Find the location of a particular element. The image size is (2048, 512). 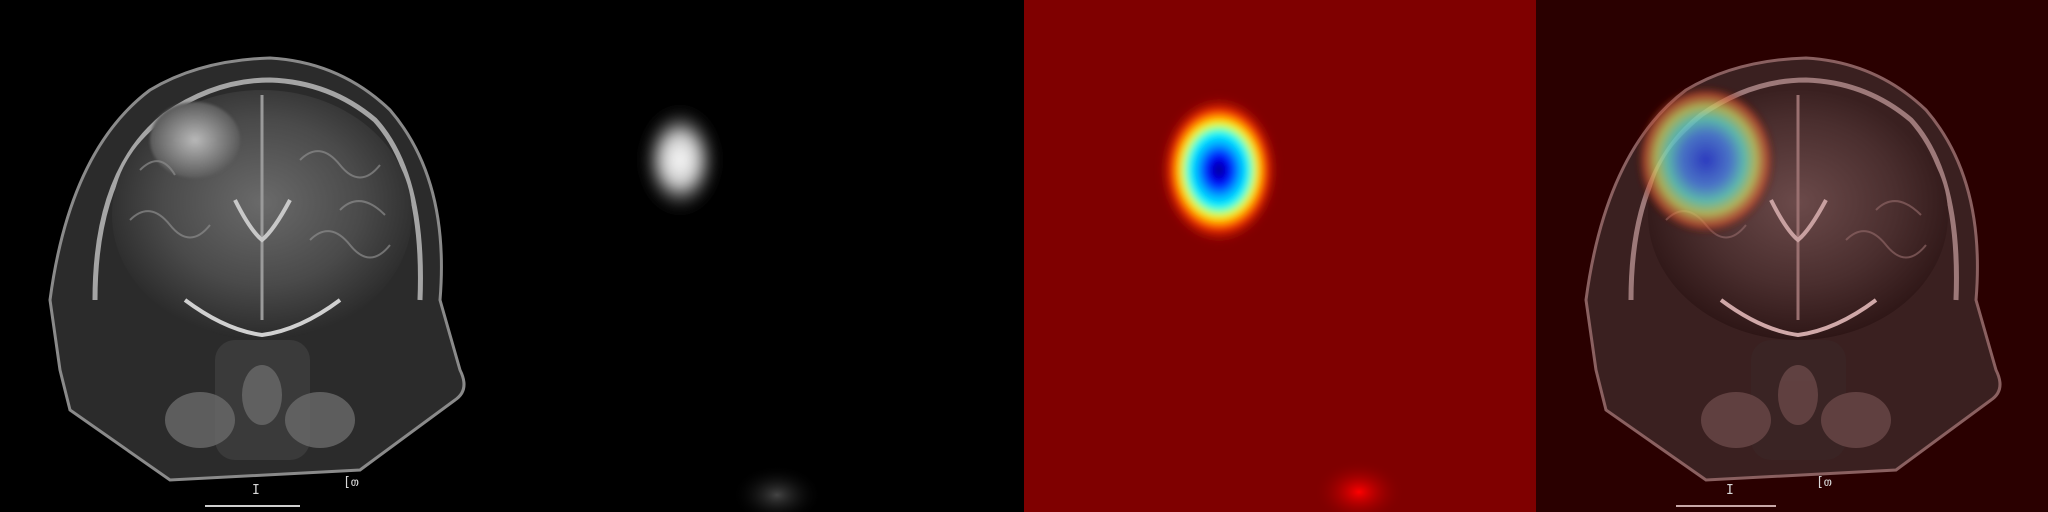

overlay-hotspot is located at coordinates (1706, 160).